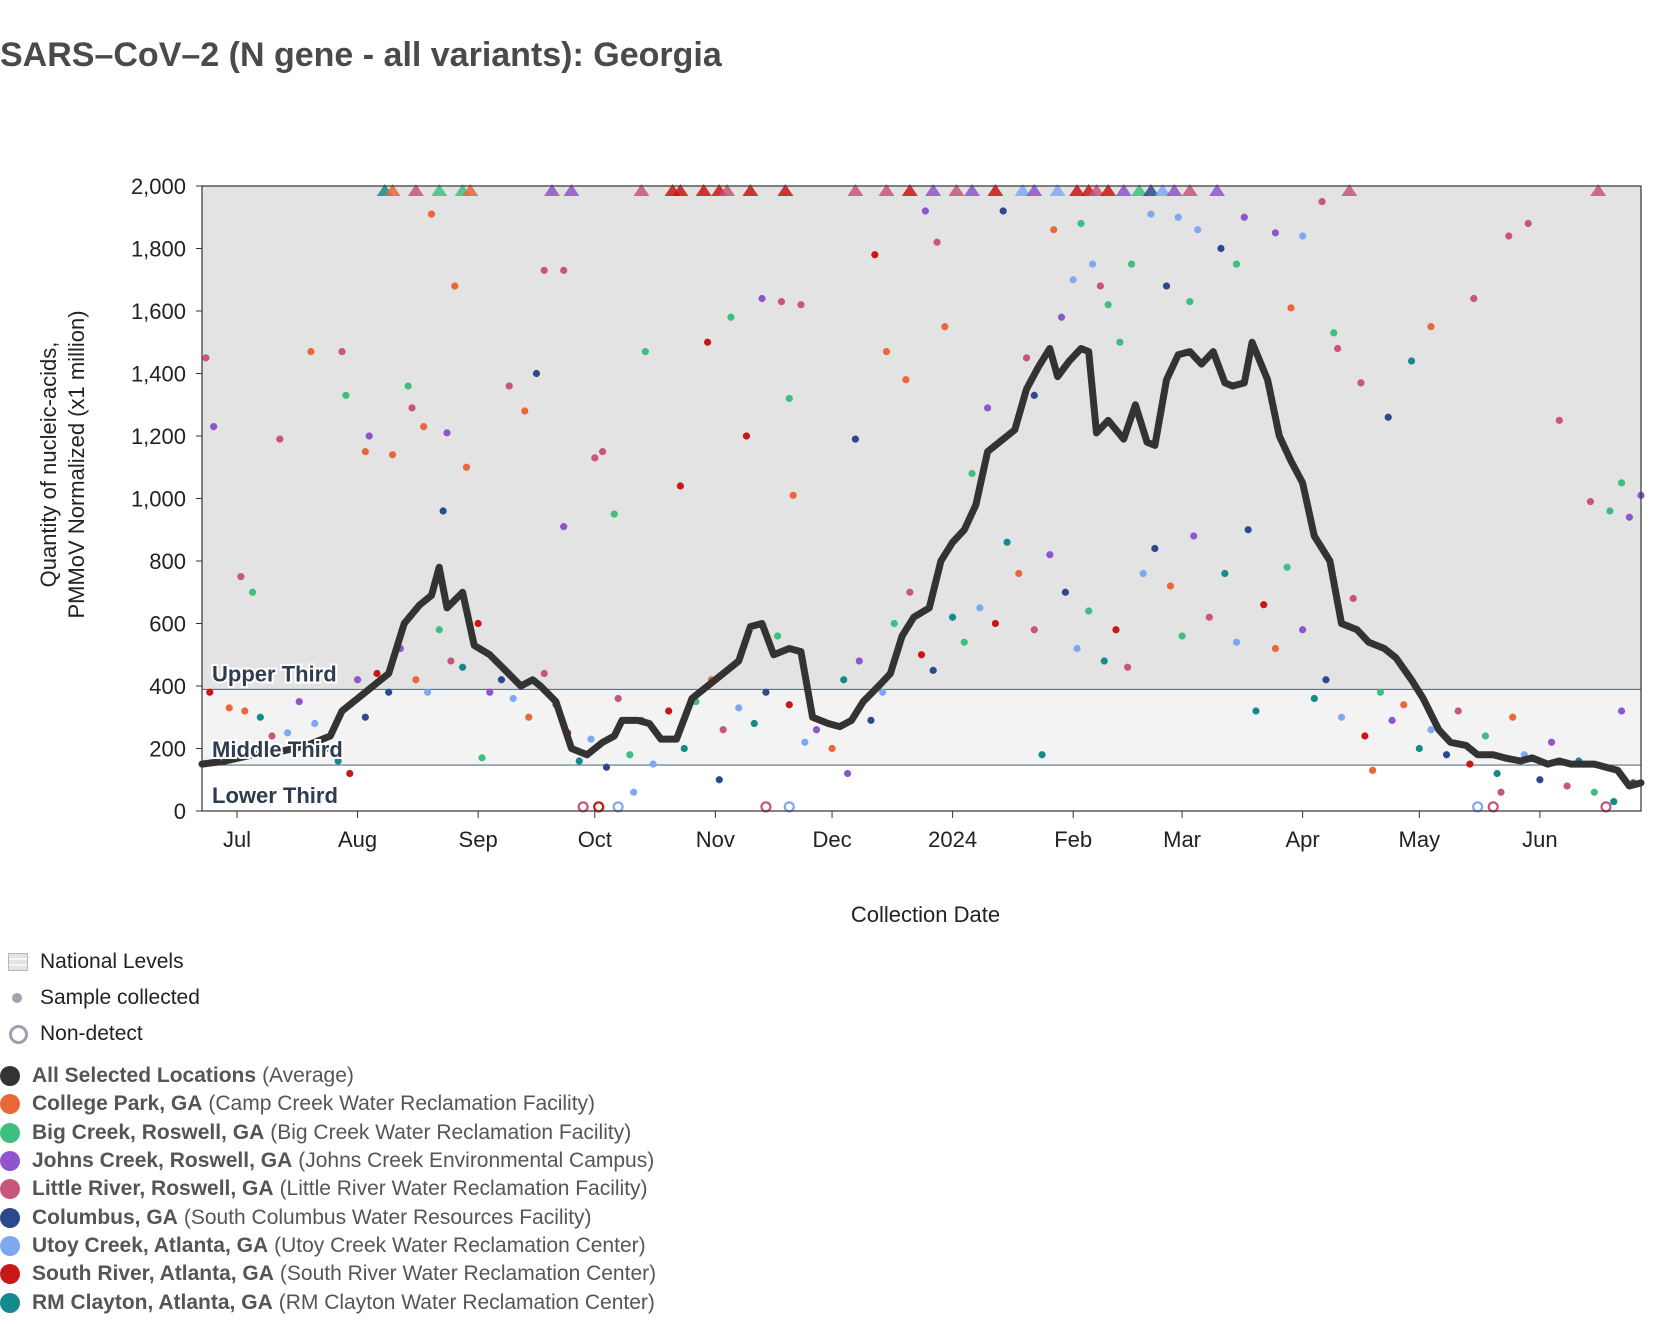  What do you see at coordinates (1073, 839) in the screenshot?
I see `x-tick-label: Feb` at bounding box center [1073, 839].